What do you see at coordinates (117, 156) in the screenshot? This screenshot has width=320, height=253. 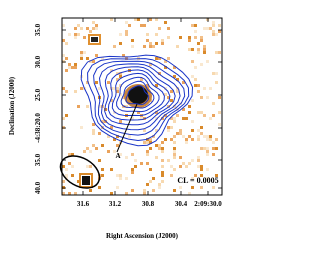 I see `marker-label: A` at bounding box center [117, 156].